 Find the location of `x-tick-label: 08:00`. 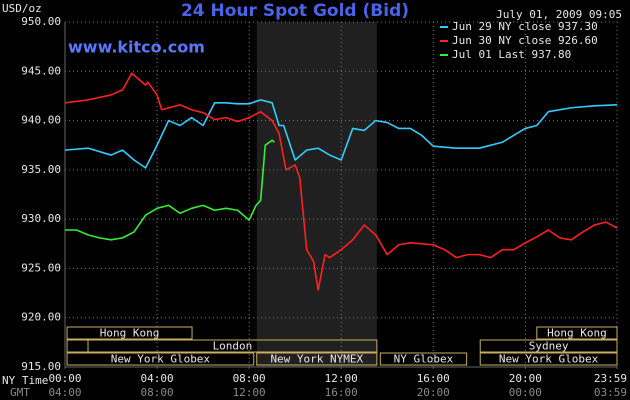

x-tick-label: 08:00 is located at coordinates (249, 378).